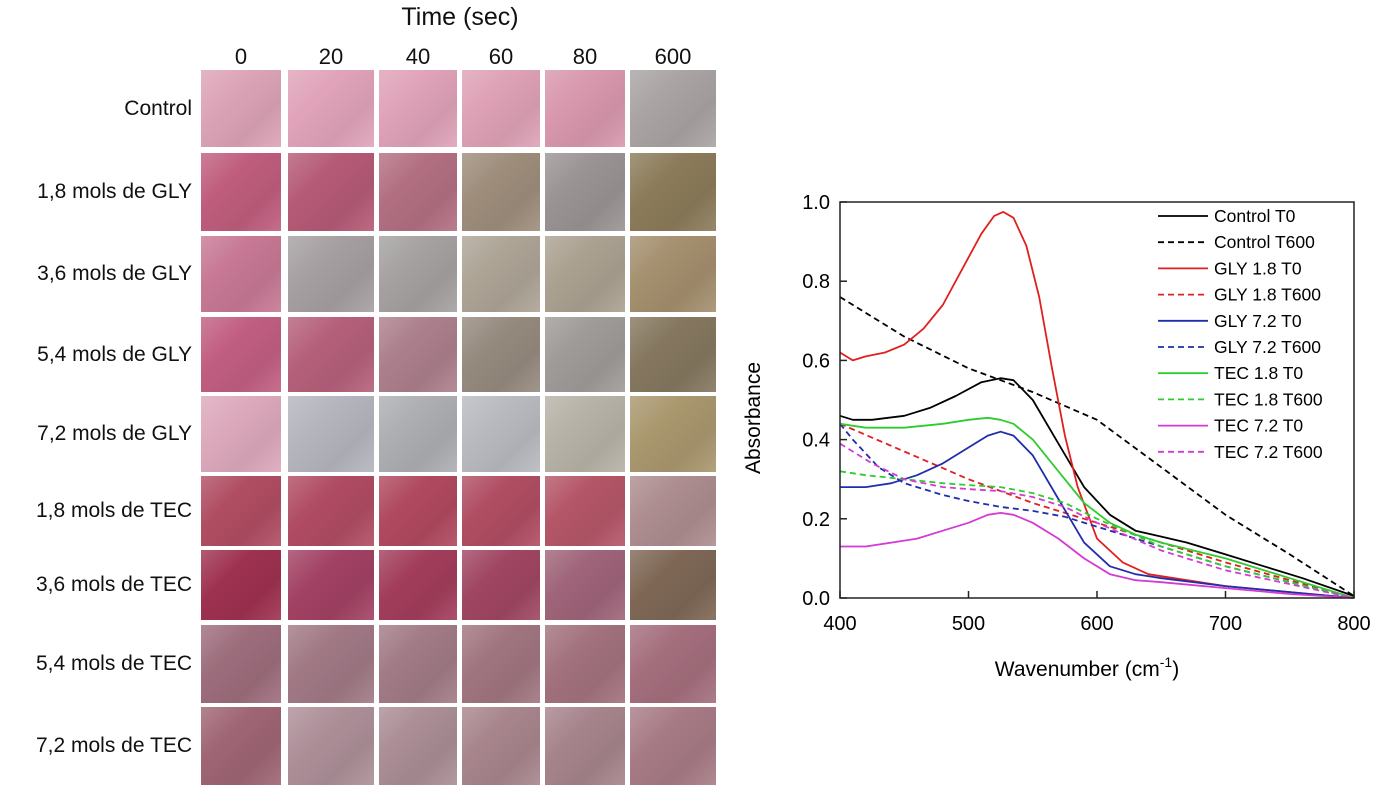  Describe the element at coordinates (1225, 624) in the screenshot. I see `x-tick-label: 700` at that location.